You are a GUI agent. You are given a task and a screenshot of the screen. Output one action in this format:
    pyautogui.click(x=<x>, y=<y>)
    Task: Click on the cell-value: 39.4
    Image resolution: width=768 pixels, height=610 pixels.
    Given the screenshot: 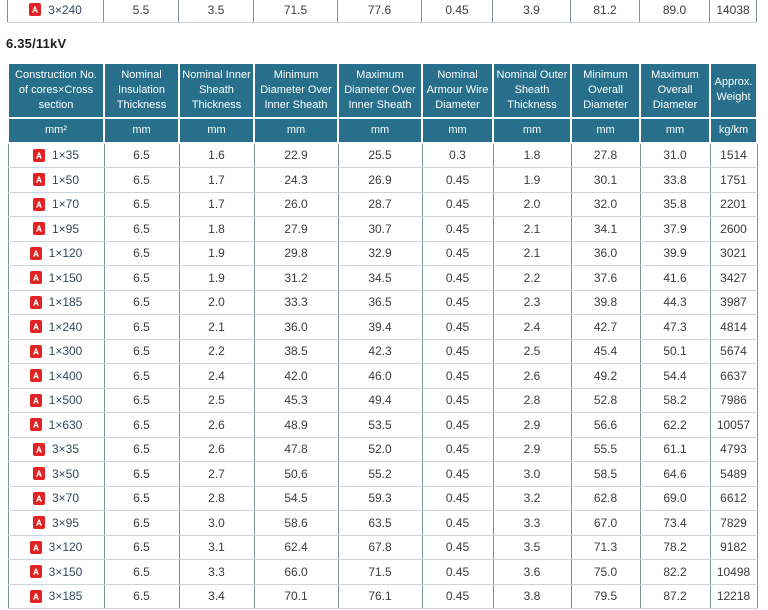 What is the action you would take?
    pyautogui.click(x=380, y=327)
    